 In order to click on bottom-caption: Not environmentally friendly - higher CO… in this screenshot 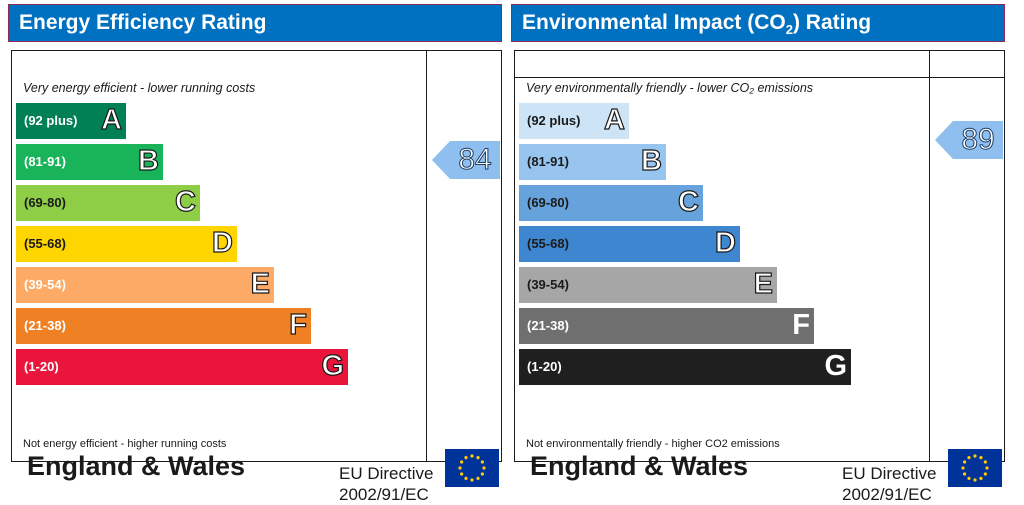, I will do `click(653, 444)`.